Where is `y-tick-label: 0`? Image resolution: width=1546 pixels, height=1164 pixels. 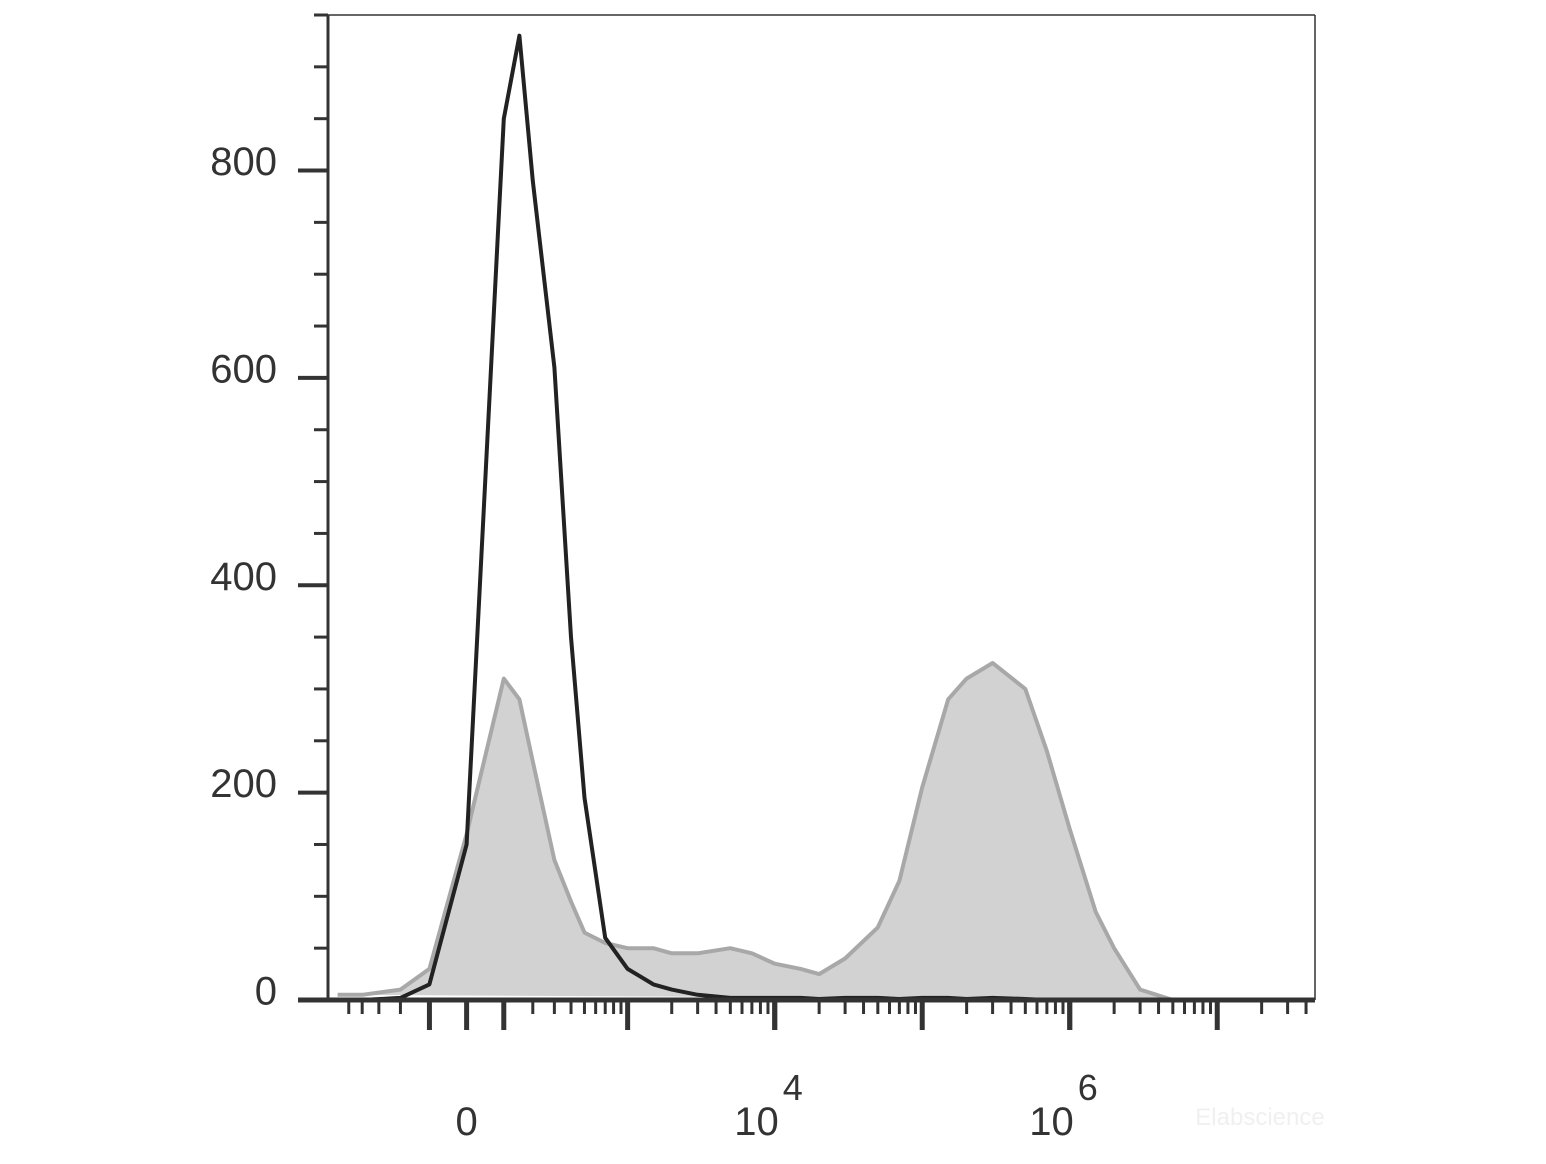
y-tick-label: 0 is located at coordinates (266, 992).